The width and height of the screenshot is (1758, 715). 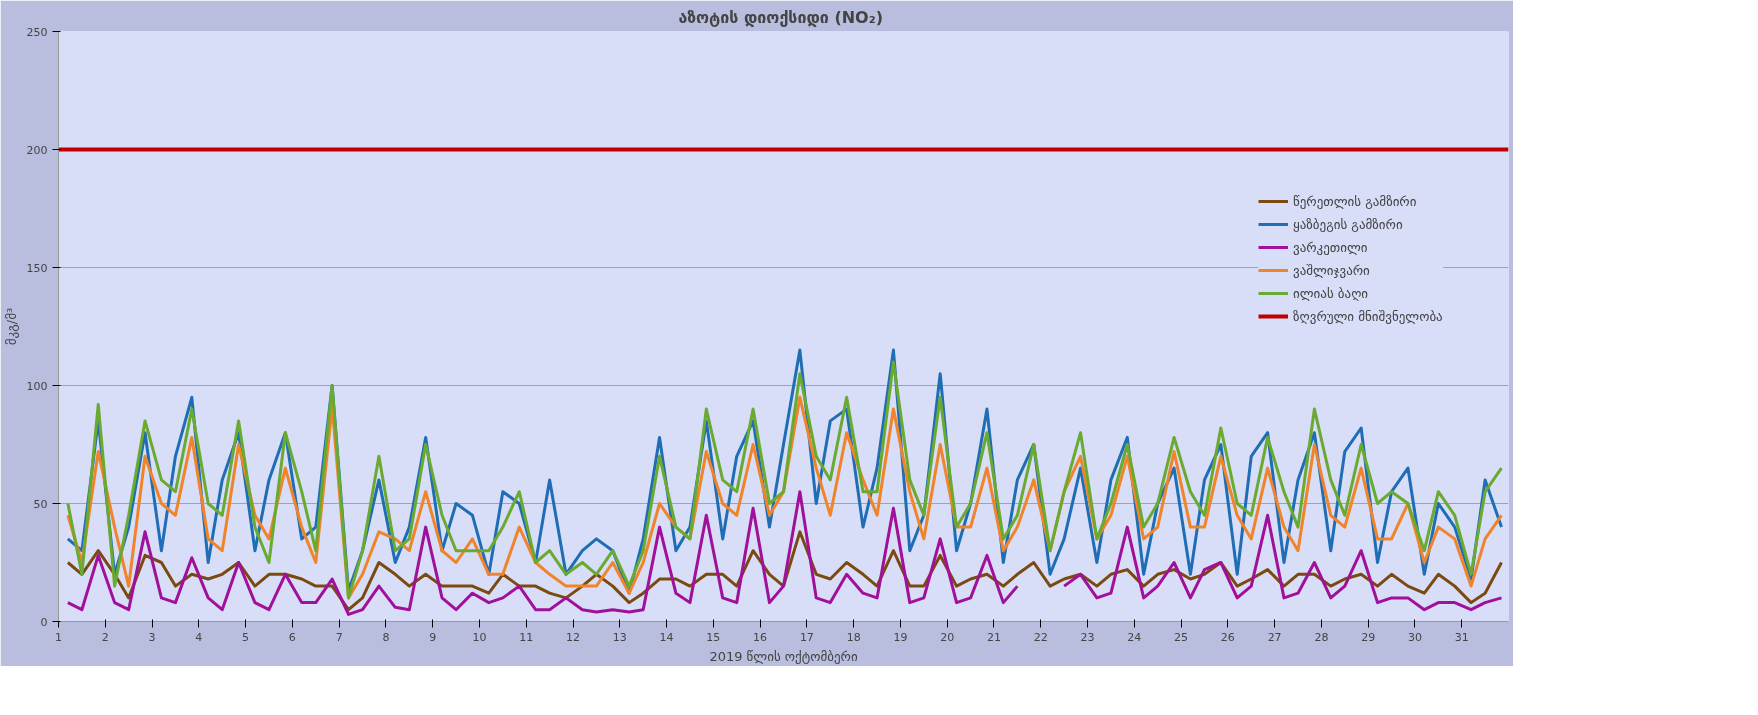 I want to click on y-tick-label: 250, so click(x=37, y=32).